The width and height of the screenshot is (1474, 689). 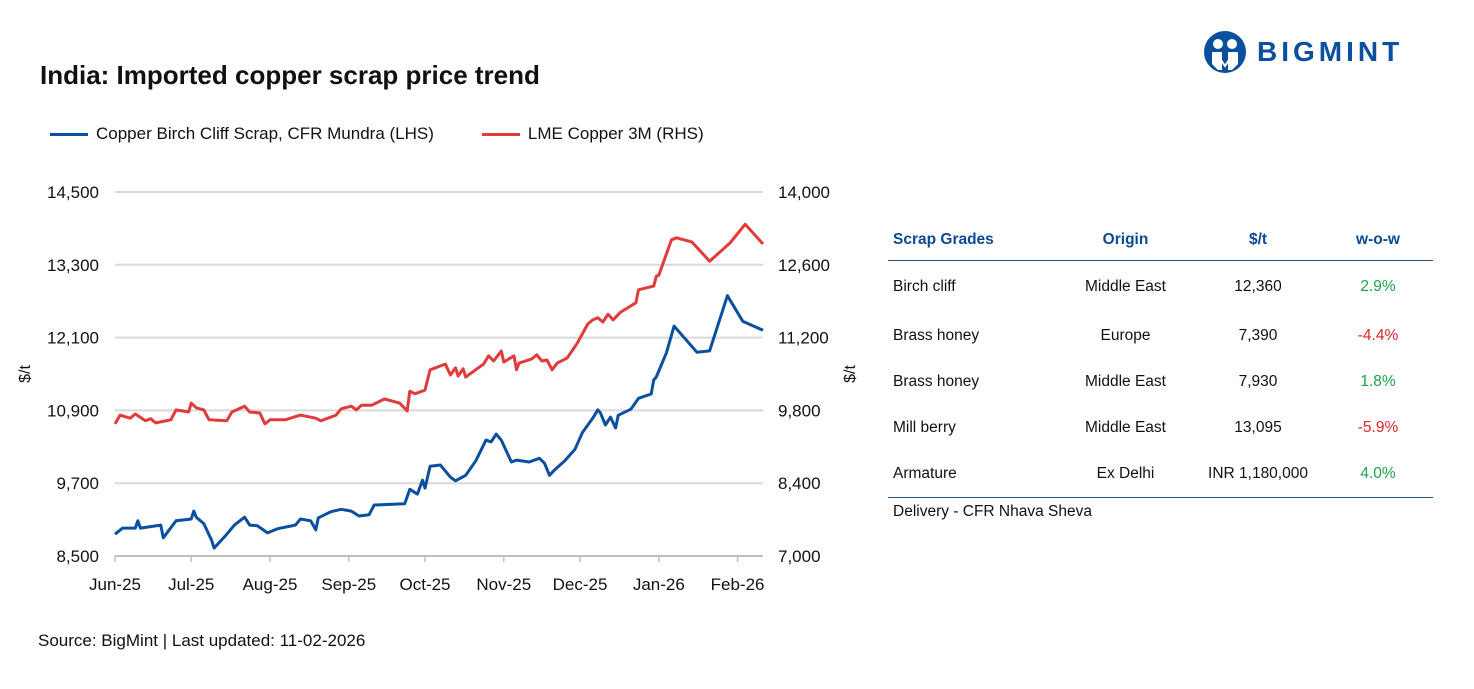 What do you see at coordinates (1160, 336) in the screenshot?
I see `table-row: Brass honey Europe 7,390 -4.4%` at bounding box center [1160, 336].